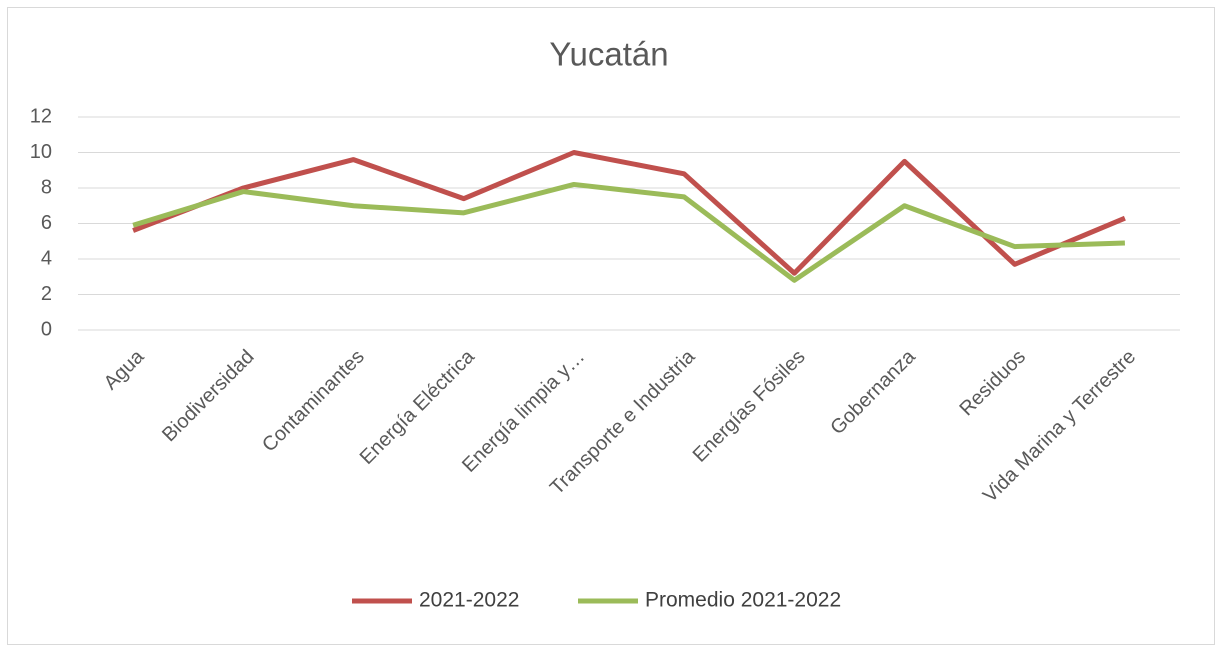 Image resolution: width=1222 pixels, height=659 pixels. Describe the element at coordinates (46, 329) in the screenshot. I see `y-tick-label: 0` at that location.